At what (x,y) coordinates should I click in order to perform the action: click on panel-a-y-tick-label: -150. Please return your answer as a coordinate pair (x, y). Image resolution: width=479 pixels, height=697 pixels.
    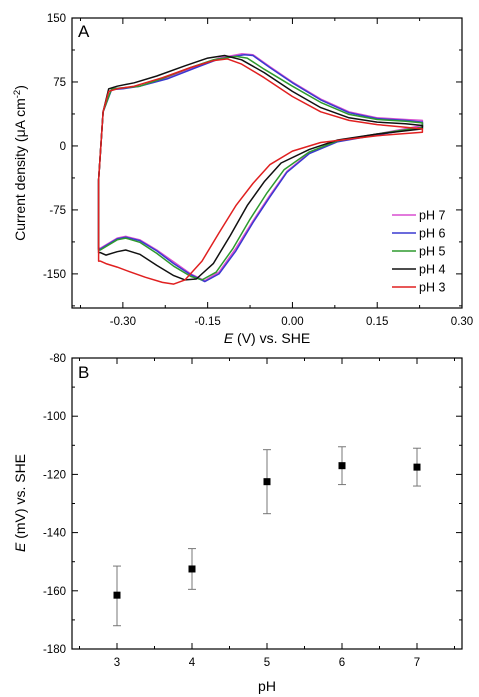
    Looking at the image, I should click on (54, 275).